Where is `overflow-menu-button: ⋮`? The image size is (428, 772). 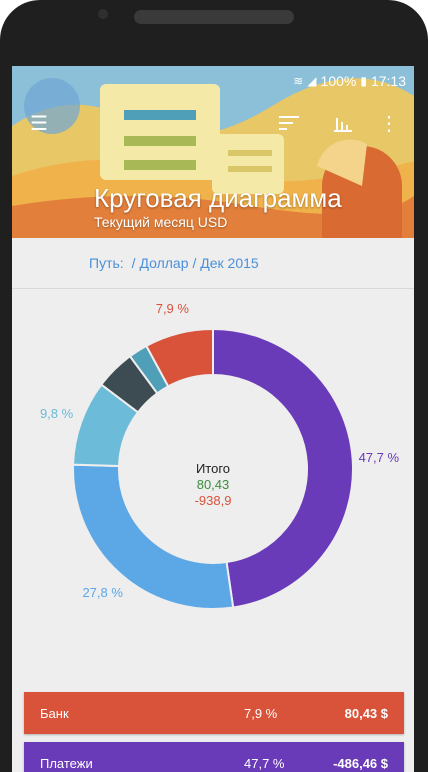 overflow-menu-button: ⋮ is located at coordinates (389, 123).